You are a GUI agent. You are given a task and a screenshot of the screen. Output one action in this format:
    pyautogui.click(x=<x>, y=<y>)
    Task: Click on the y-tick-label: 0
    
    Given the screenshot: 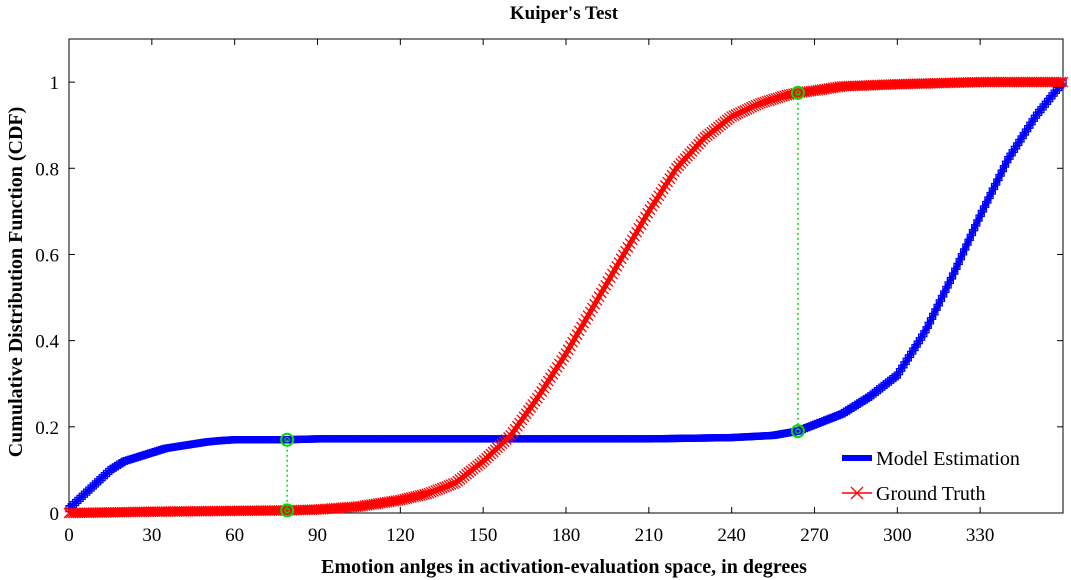 What is the action you would take?
    pyautogui.click(x=55, y=514)
    